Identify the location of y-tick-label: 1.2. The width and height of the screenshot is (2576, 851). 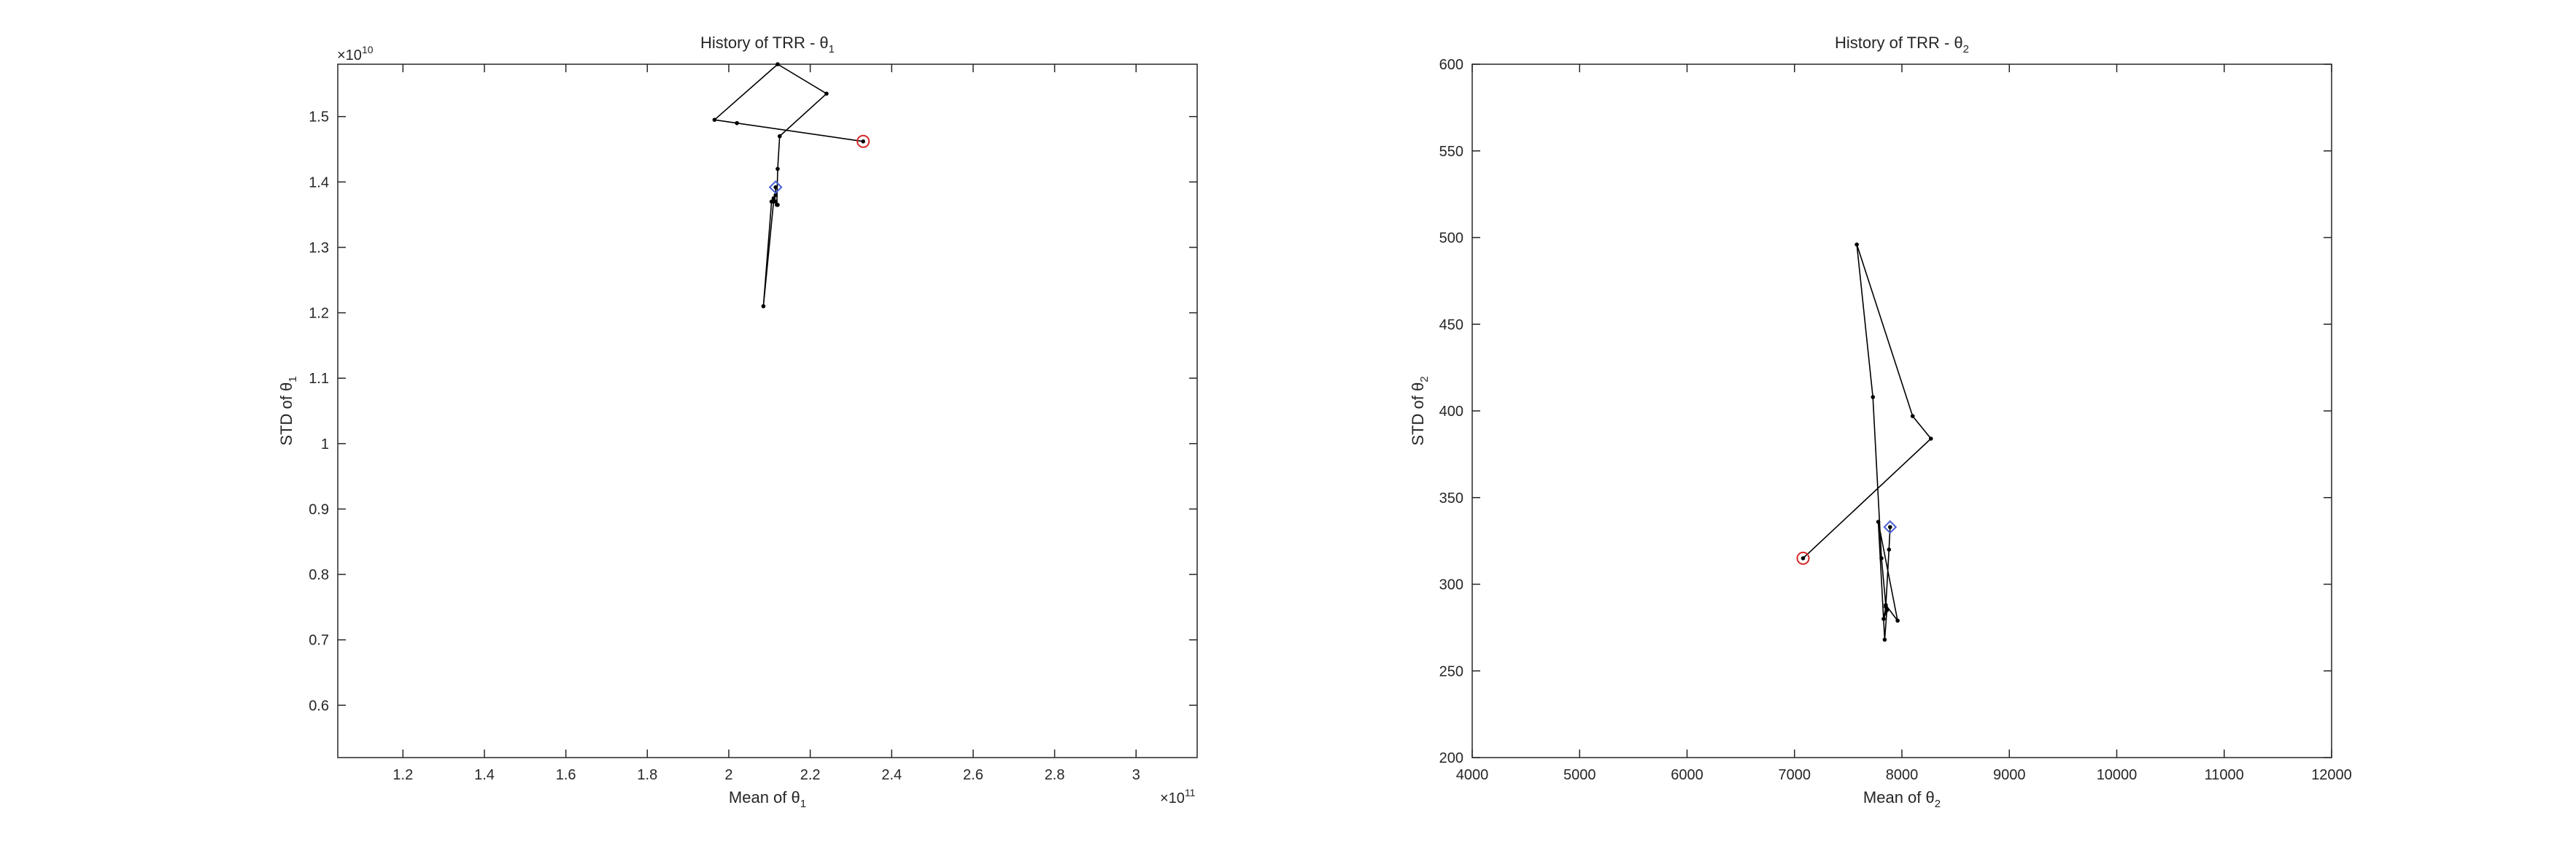
(319, 314).